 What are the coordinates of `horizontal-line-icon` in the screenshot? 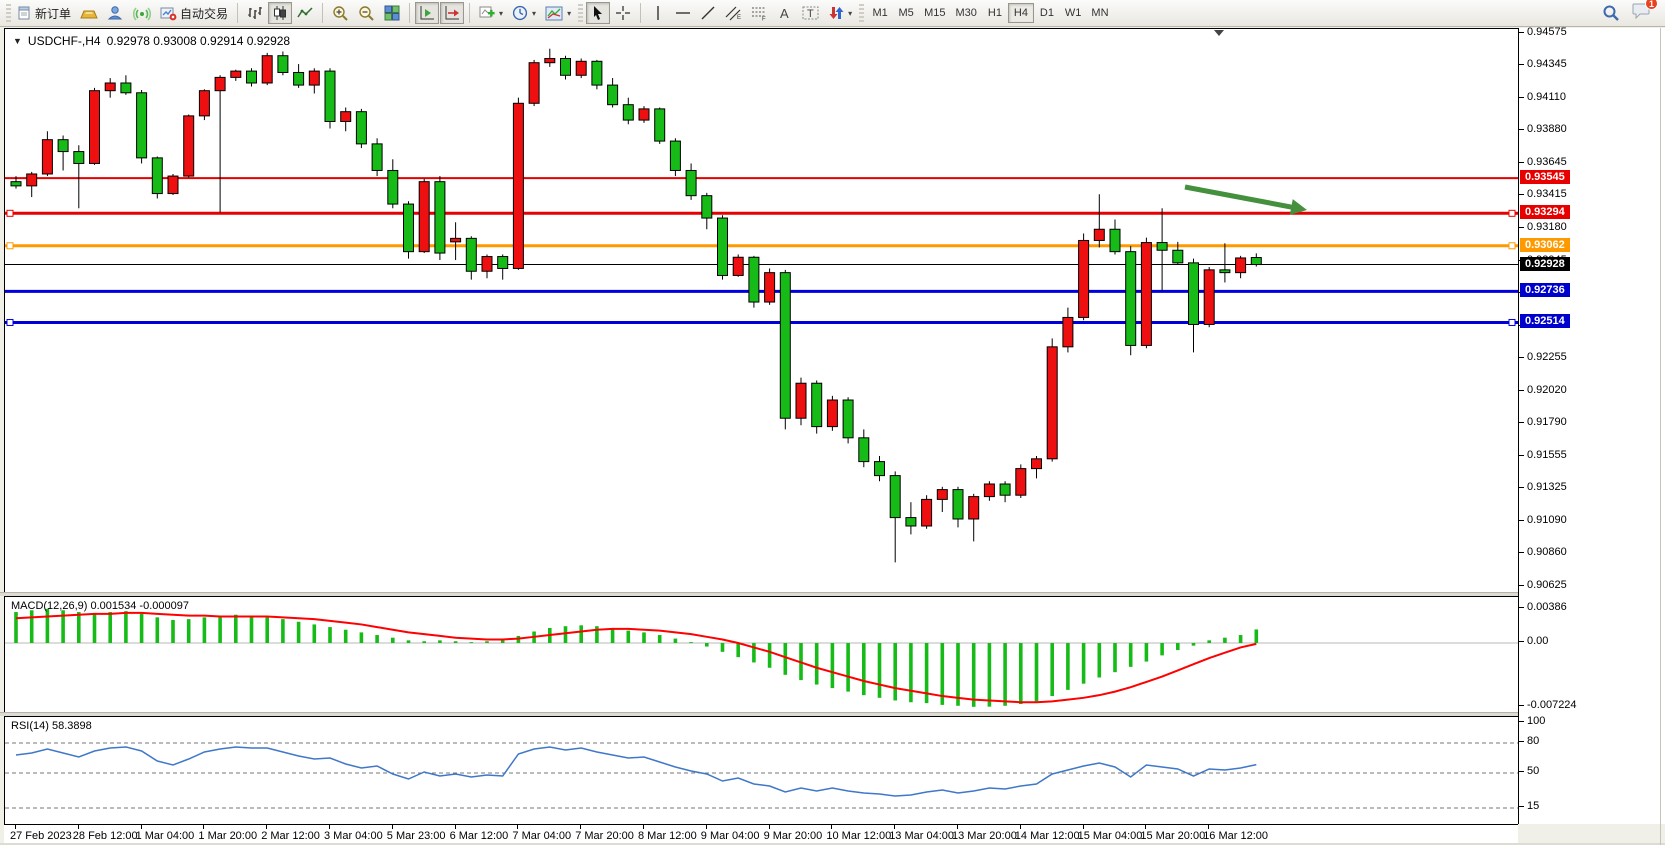 It's located at (683, 13).